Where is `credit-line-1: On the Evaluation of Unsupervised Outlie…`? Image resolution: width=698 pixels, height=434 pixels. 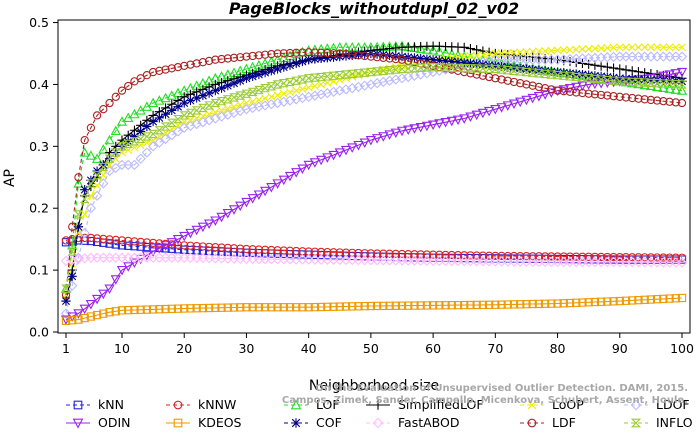 credit-line-1: On the Evaluation of Unsupervised Outlie… is located at coordinates (501, 388).